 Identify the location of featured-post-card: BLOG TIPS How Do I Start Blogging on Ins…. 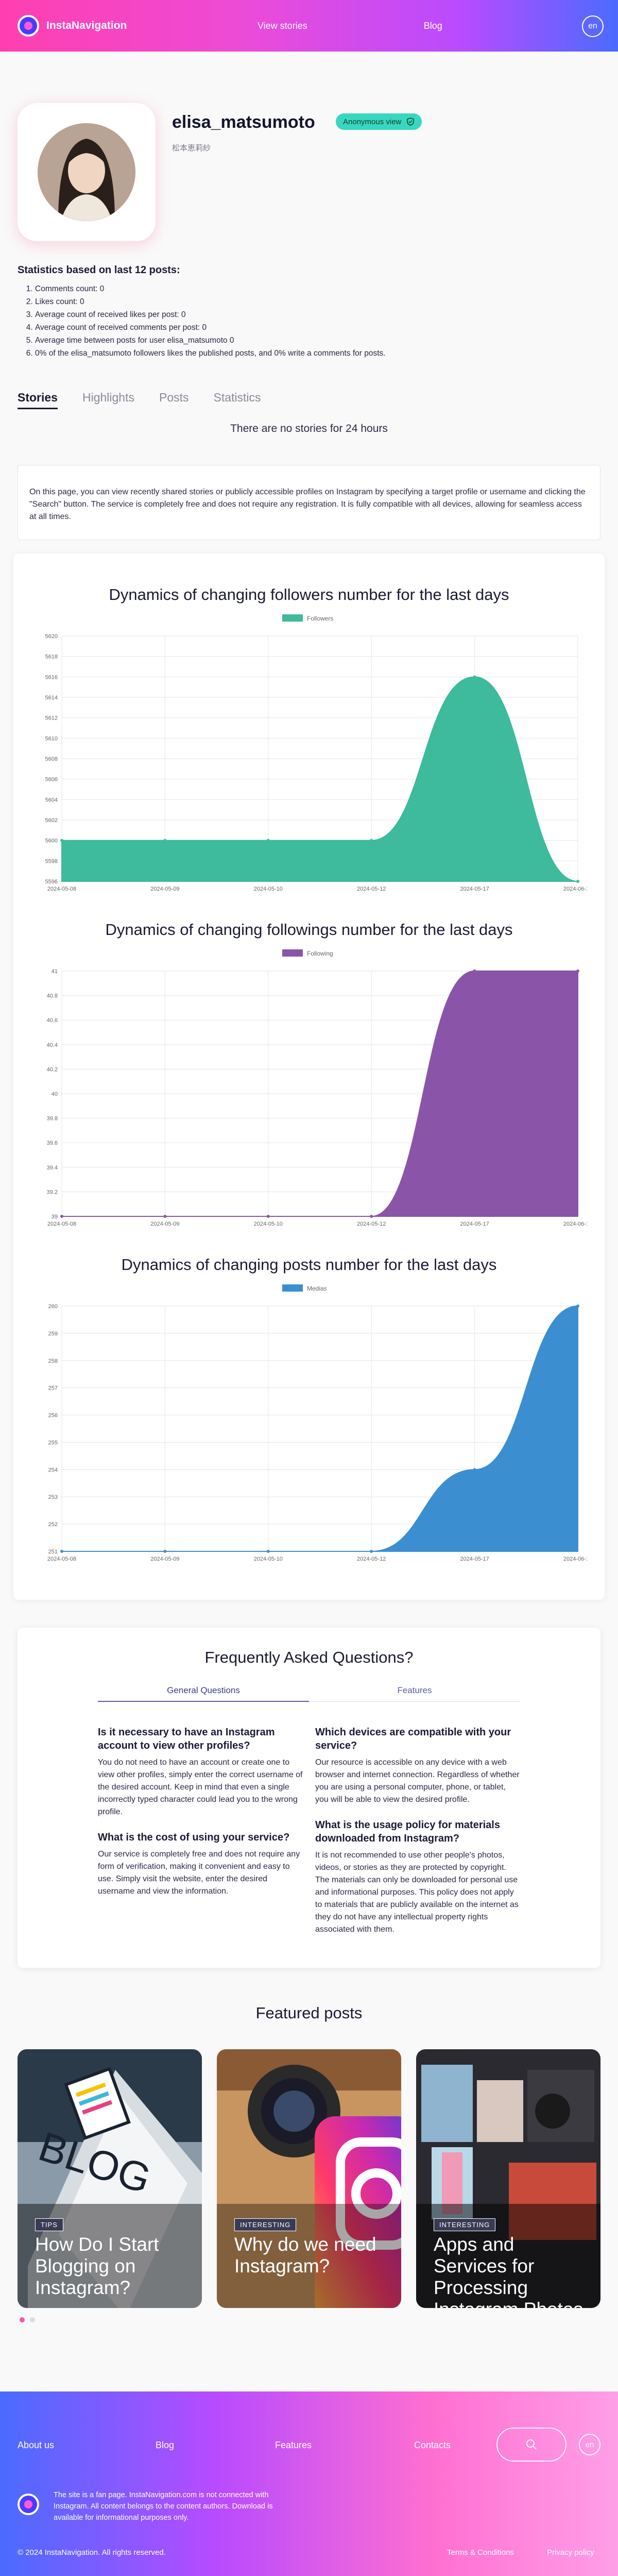
(110, 2178).